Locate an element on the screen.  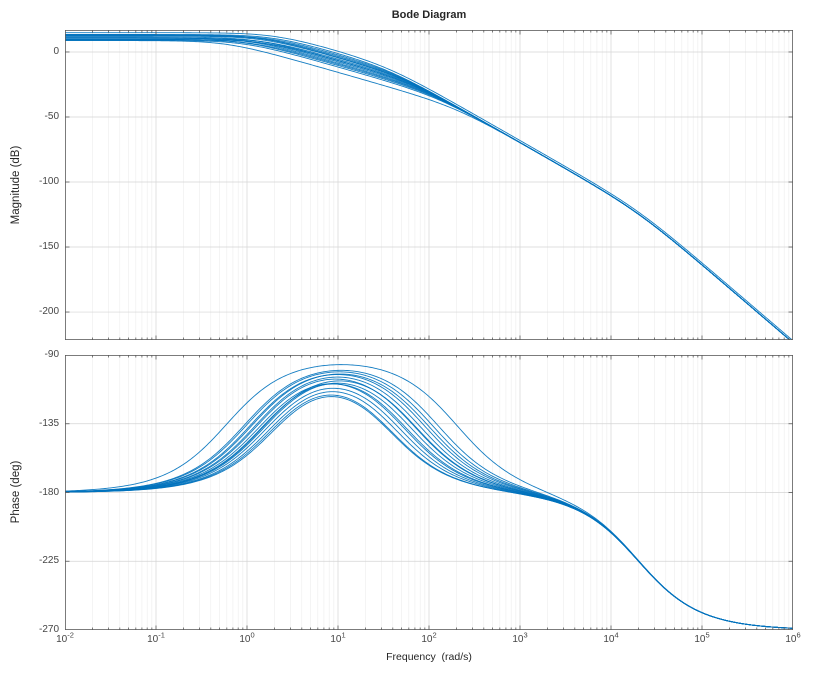
phase-y-tick-label: -135 is located at coordinates (48, 423).